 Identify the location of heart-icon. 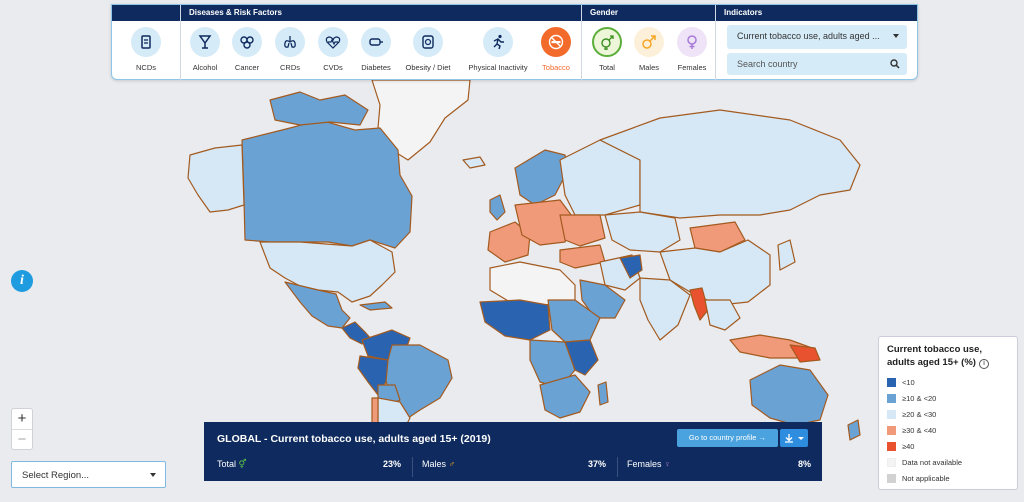
(333, 42).